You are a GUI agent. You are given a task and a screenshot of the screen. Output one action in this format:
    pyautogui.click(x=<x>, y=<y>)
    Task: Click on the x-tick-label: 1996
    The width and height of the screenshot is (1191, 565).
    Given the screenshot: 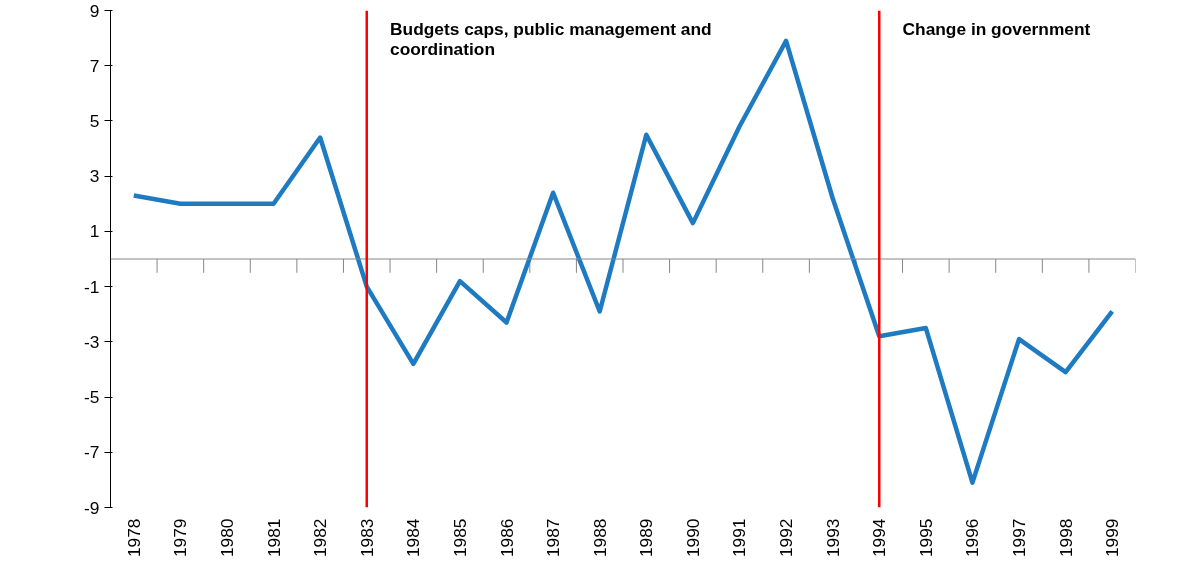 What is the action you would take?
    pyautogui.click(x=972, y=538)
    